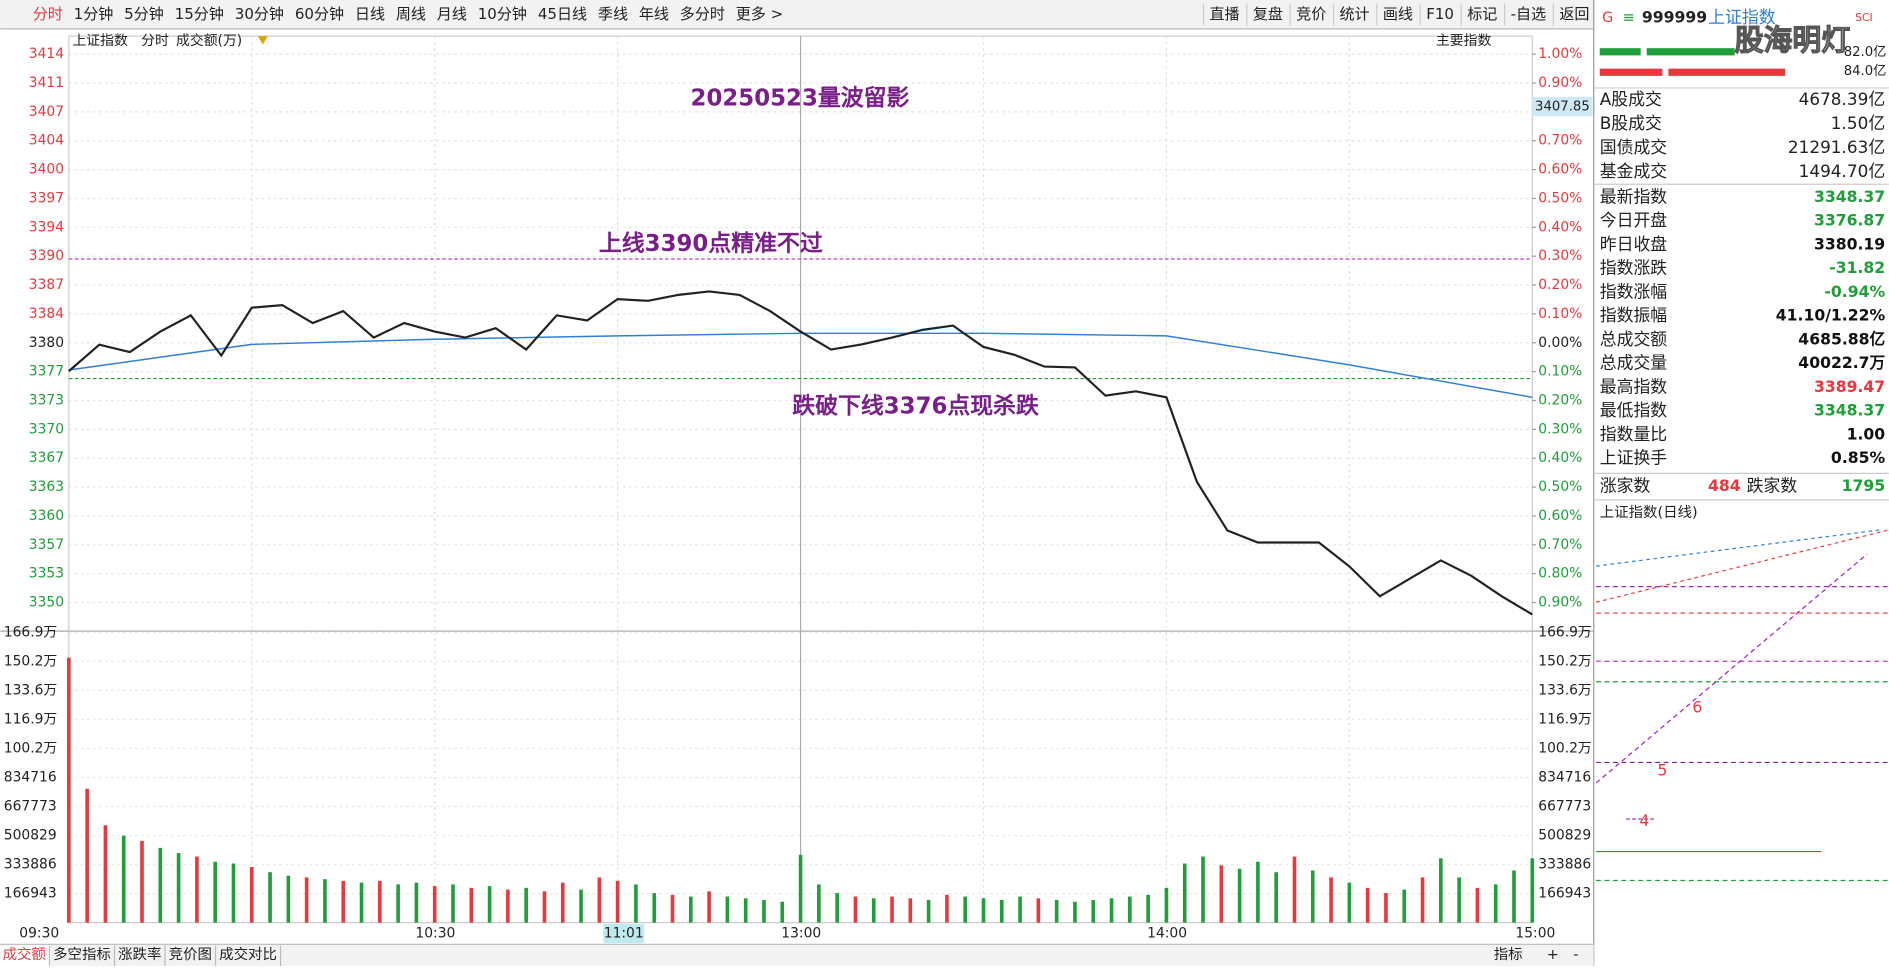 This screenshot has width=1889, height=970. What do you see at coordinates (94, 14) in the screenshot?
I see `period-tab: 1分钟` at bounding box center [94, 14].